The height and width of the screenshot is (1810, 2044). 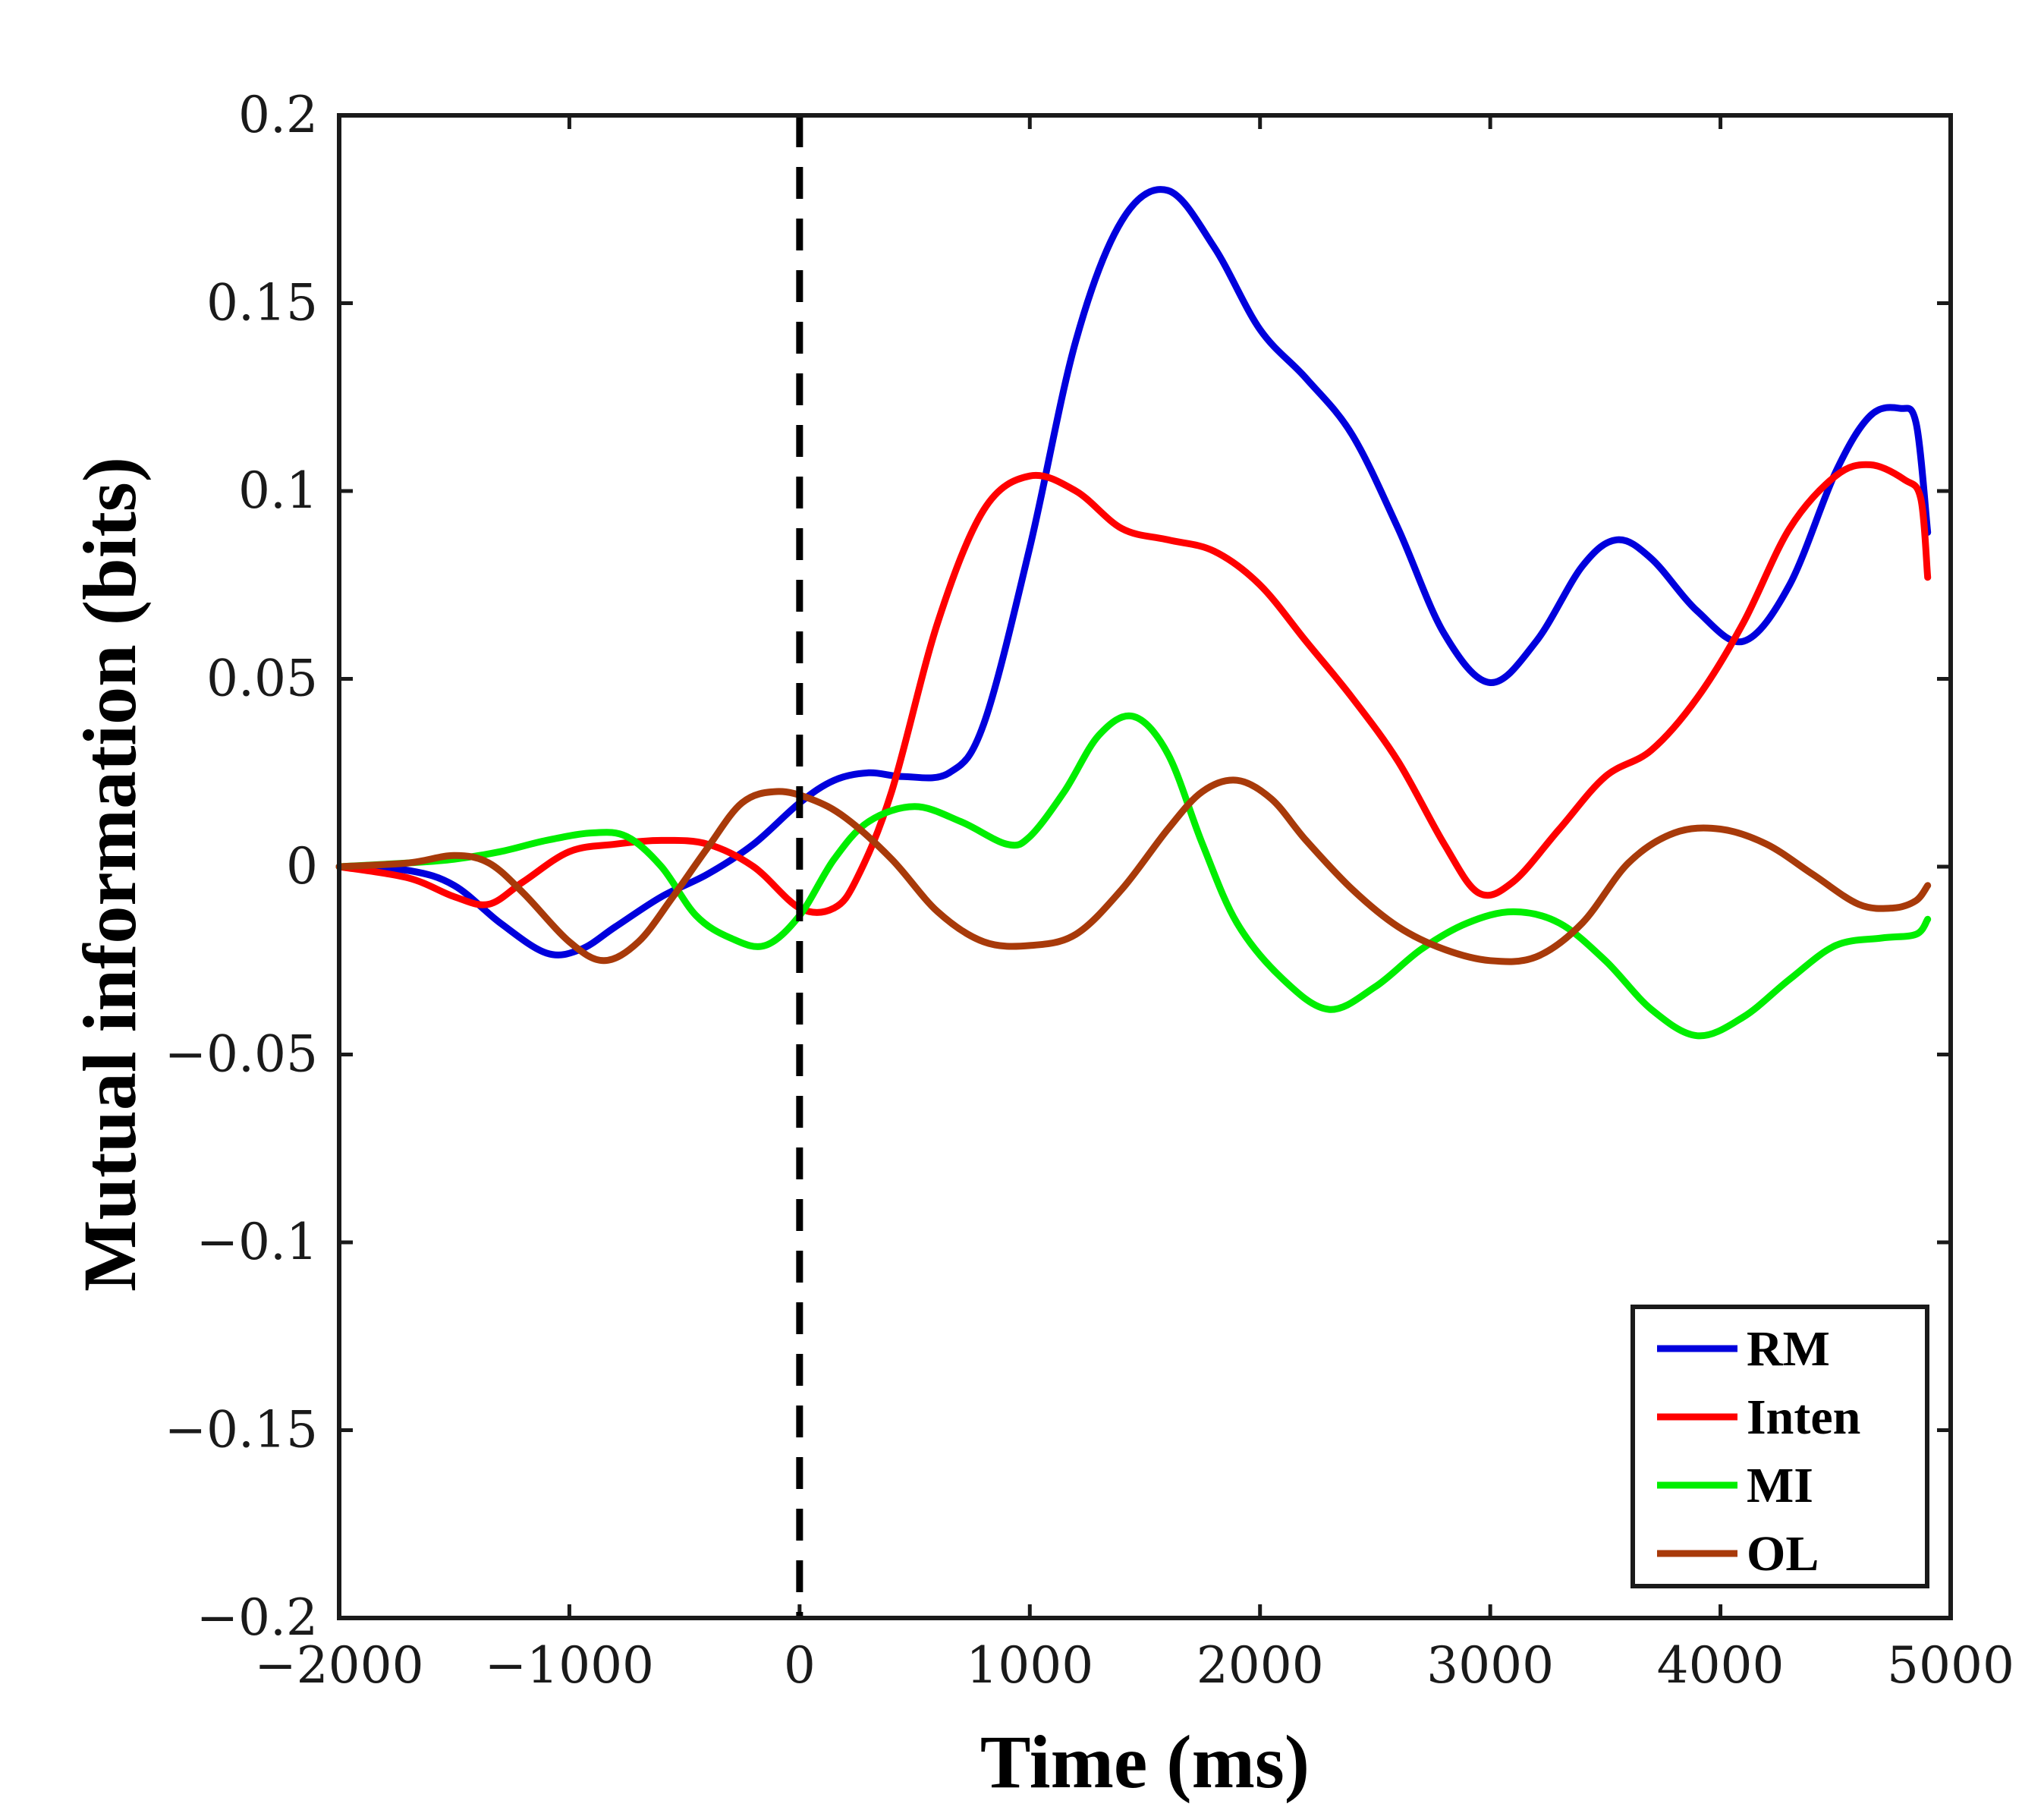 What do you see at coordinates (1029, 1665) in the screenshot?
I see `x-tick-label: 1000` at bounding box center [1029, 1665].